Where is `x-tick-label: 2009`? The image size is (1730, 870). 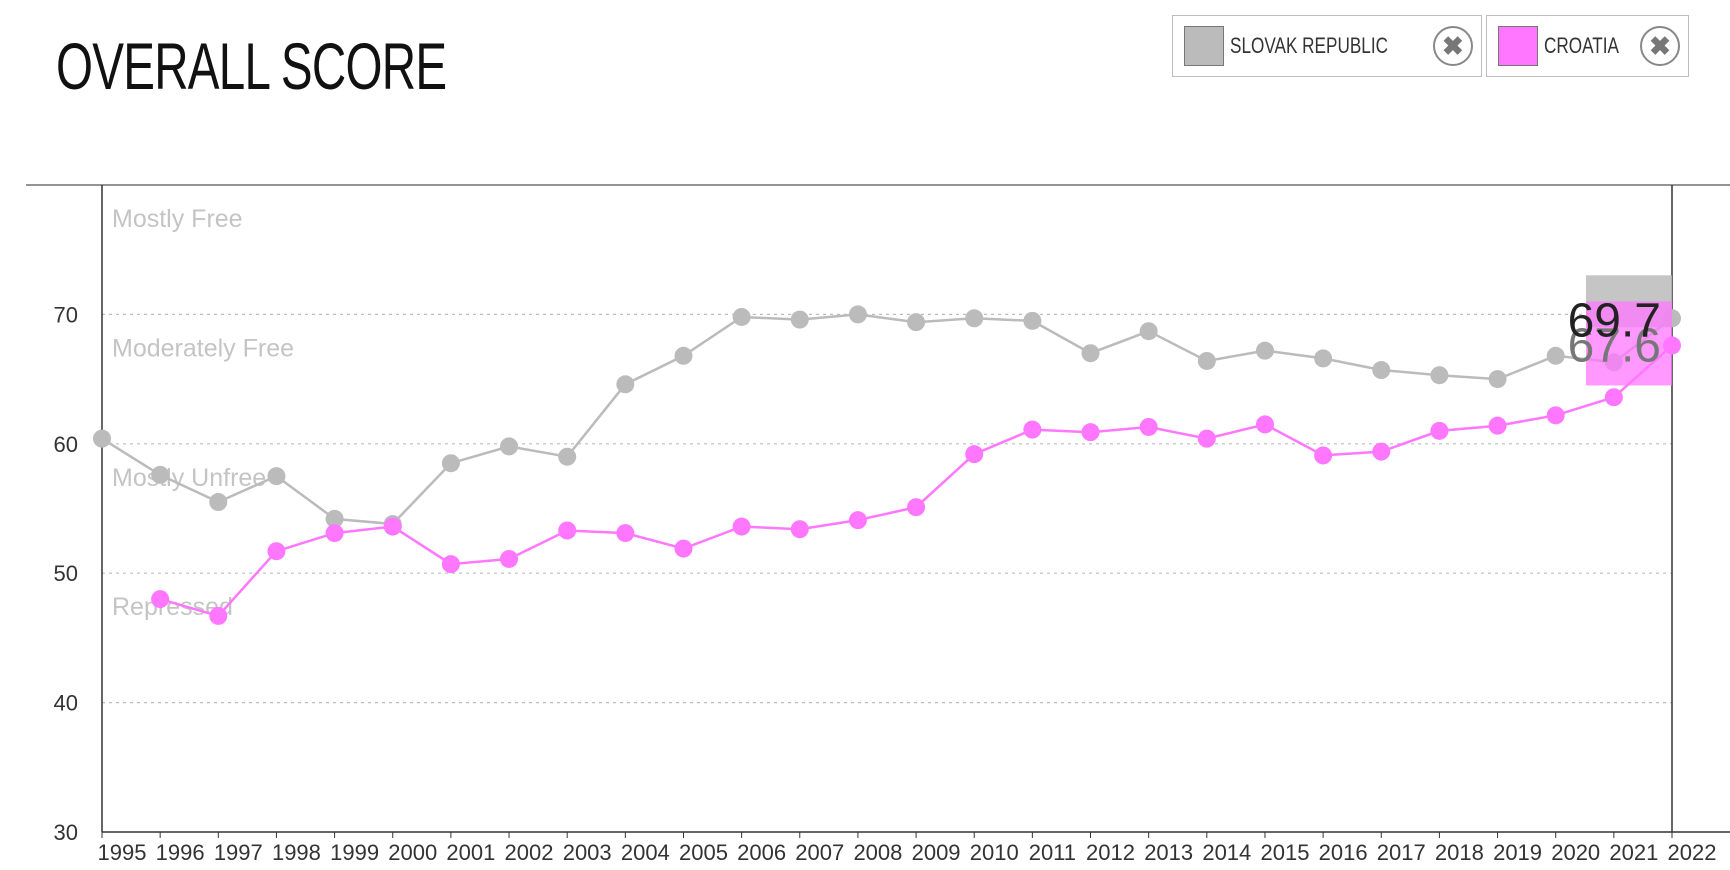
x-tick-label: 2009 is located at coordinates (936, 852).